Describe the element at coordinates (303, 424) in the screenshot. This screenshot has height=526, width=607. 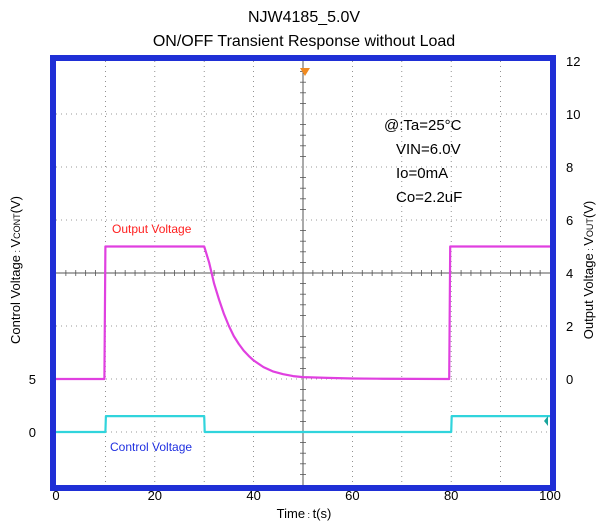
I see `series-line-control-voltage` at that location.